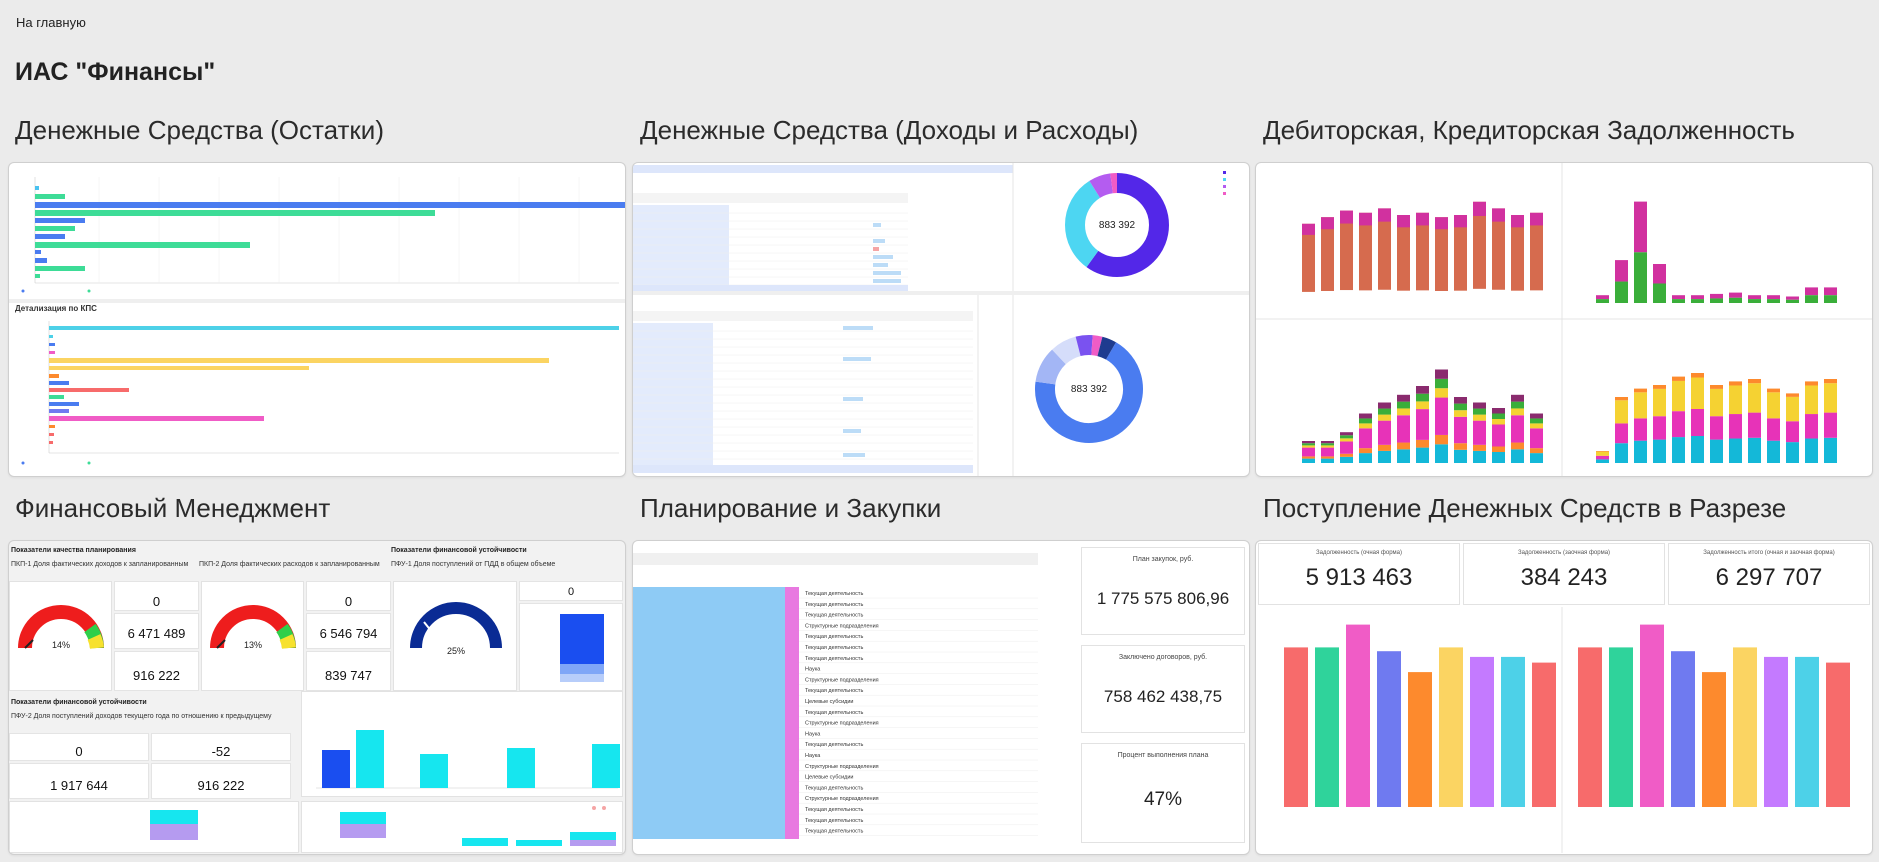  Describe the element at coordinates (803, 392) in the screenshot. I see `income-table-bottom` at that location.